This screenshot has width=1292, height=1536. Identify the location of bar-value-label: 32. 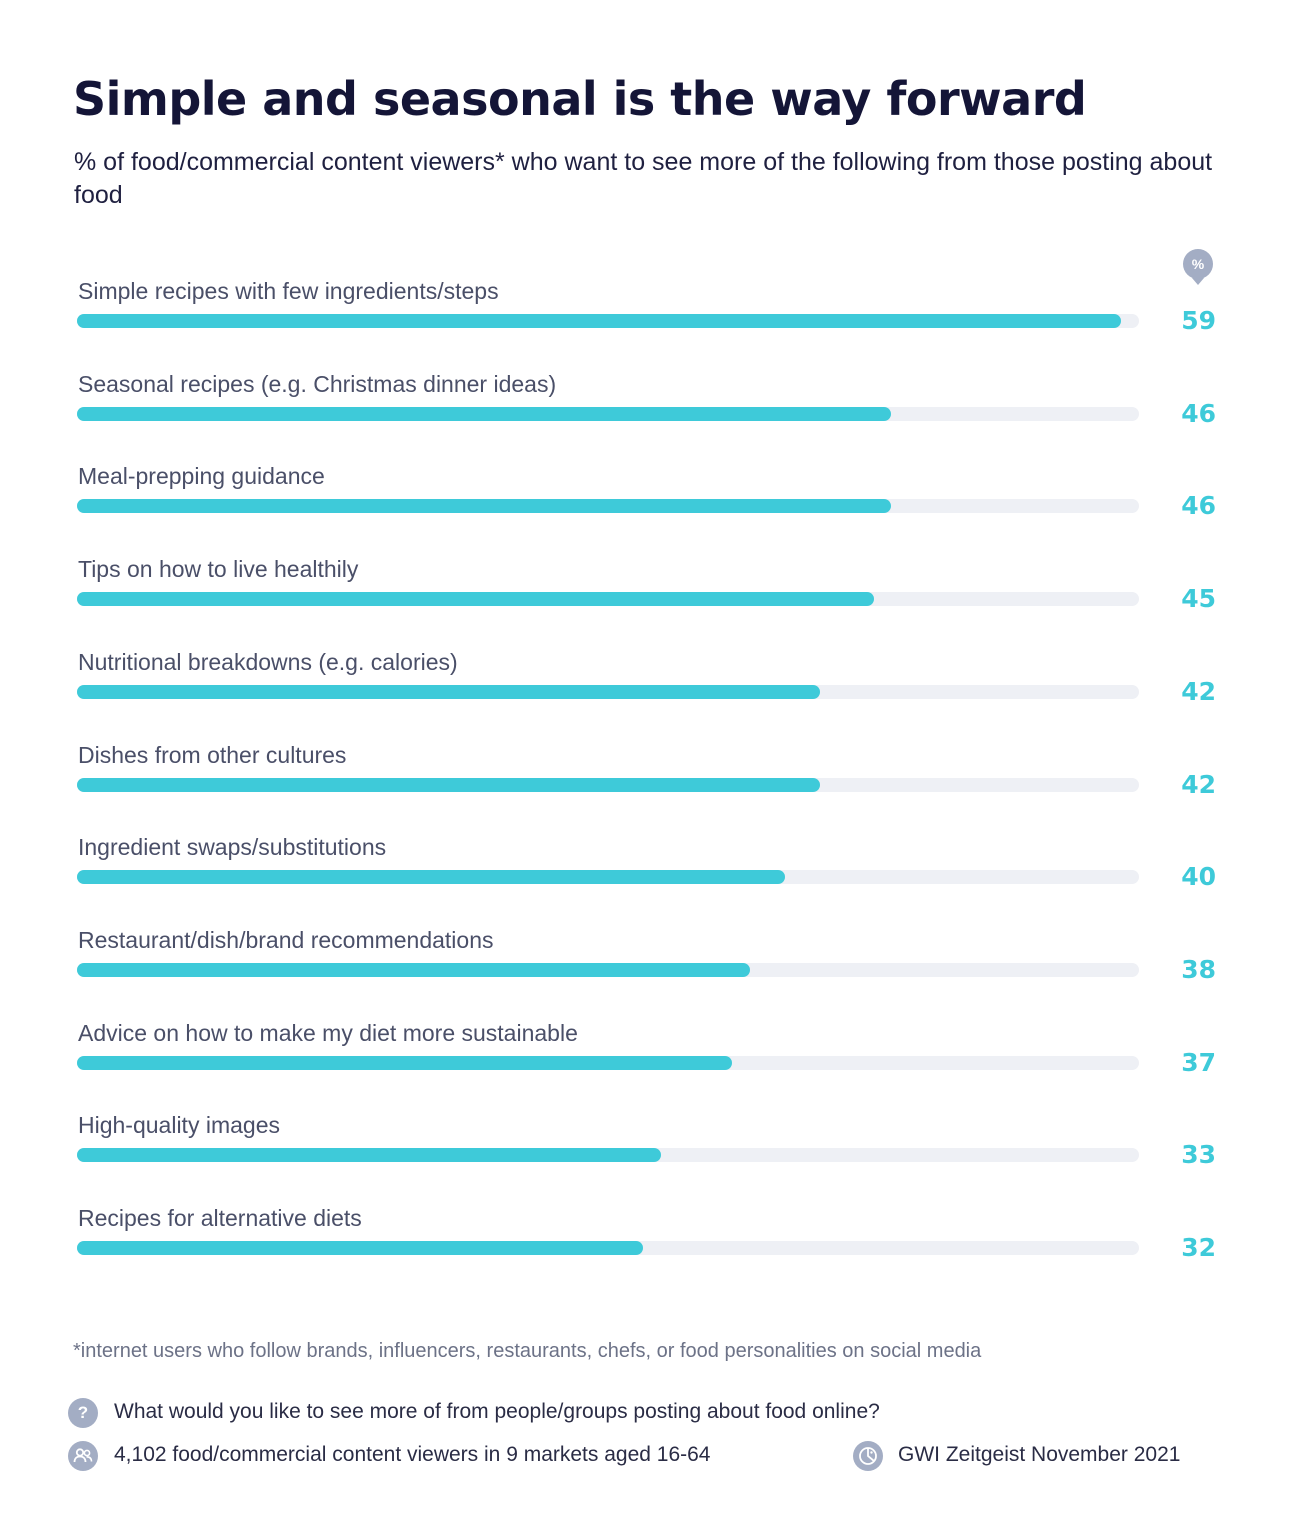
(1198, 1247).